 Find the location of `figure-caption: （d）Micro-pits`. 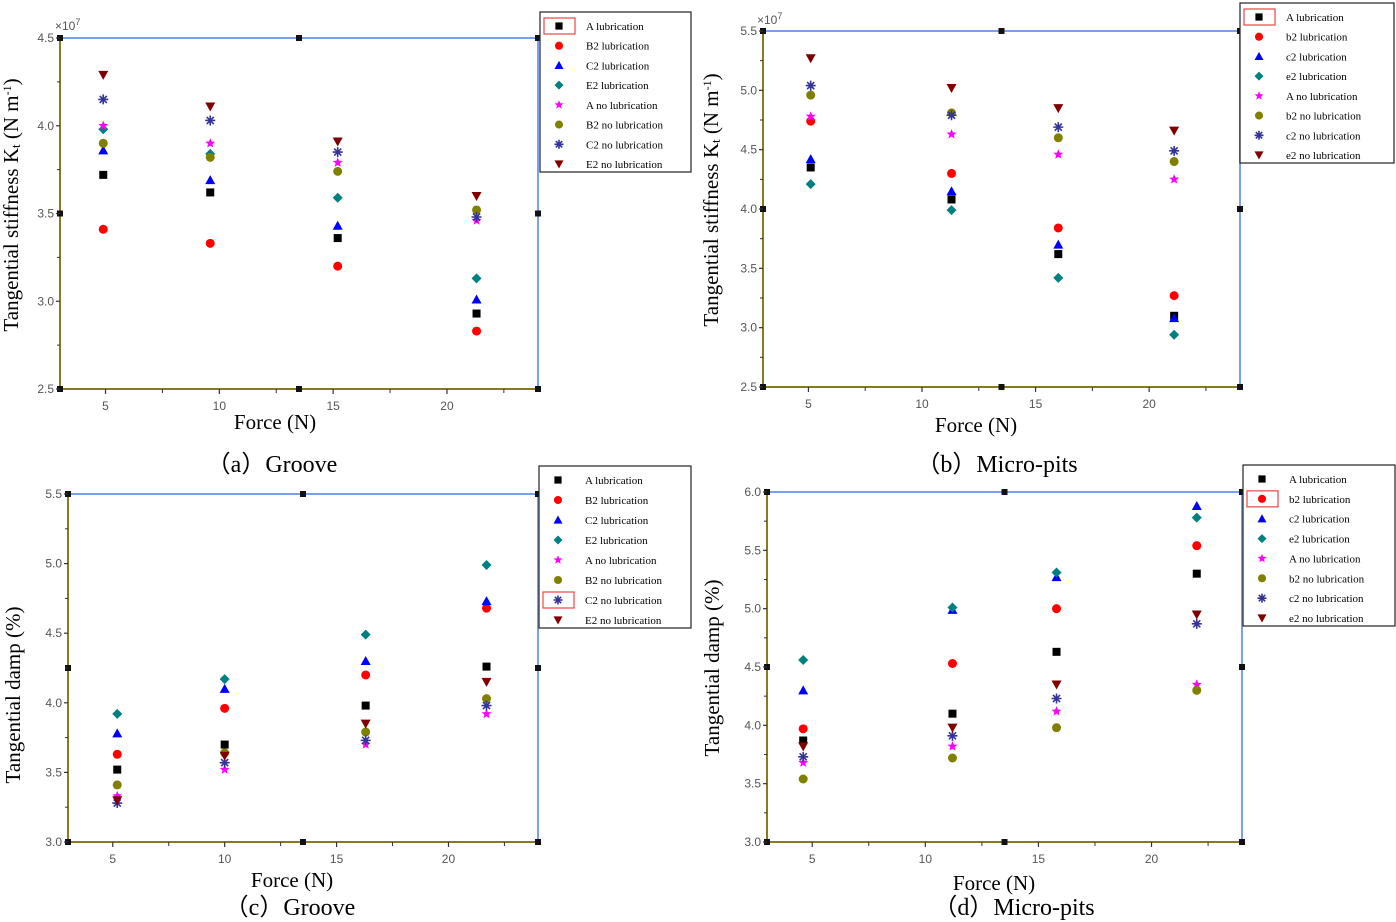

figure-caption: （d）Micro-pits is located at coordinates (1013, 908).